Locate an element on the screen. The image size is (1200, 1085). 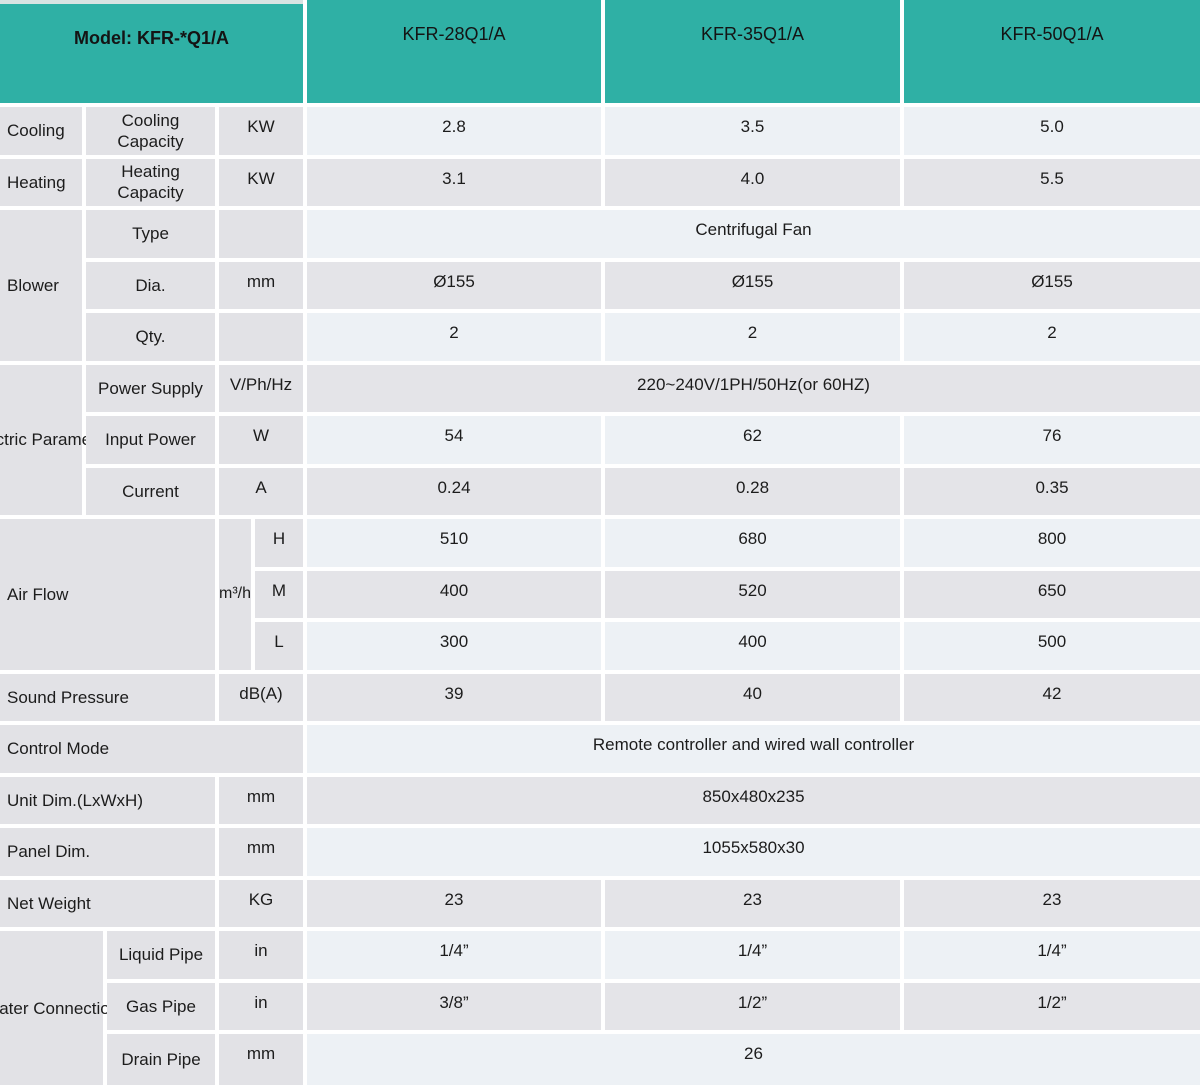
power-supply-sublabel: Power Supply is located at coordinates (150, 388).